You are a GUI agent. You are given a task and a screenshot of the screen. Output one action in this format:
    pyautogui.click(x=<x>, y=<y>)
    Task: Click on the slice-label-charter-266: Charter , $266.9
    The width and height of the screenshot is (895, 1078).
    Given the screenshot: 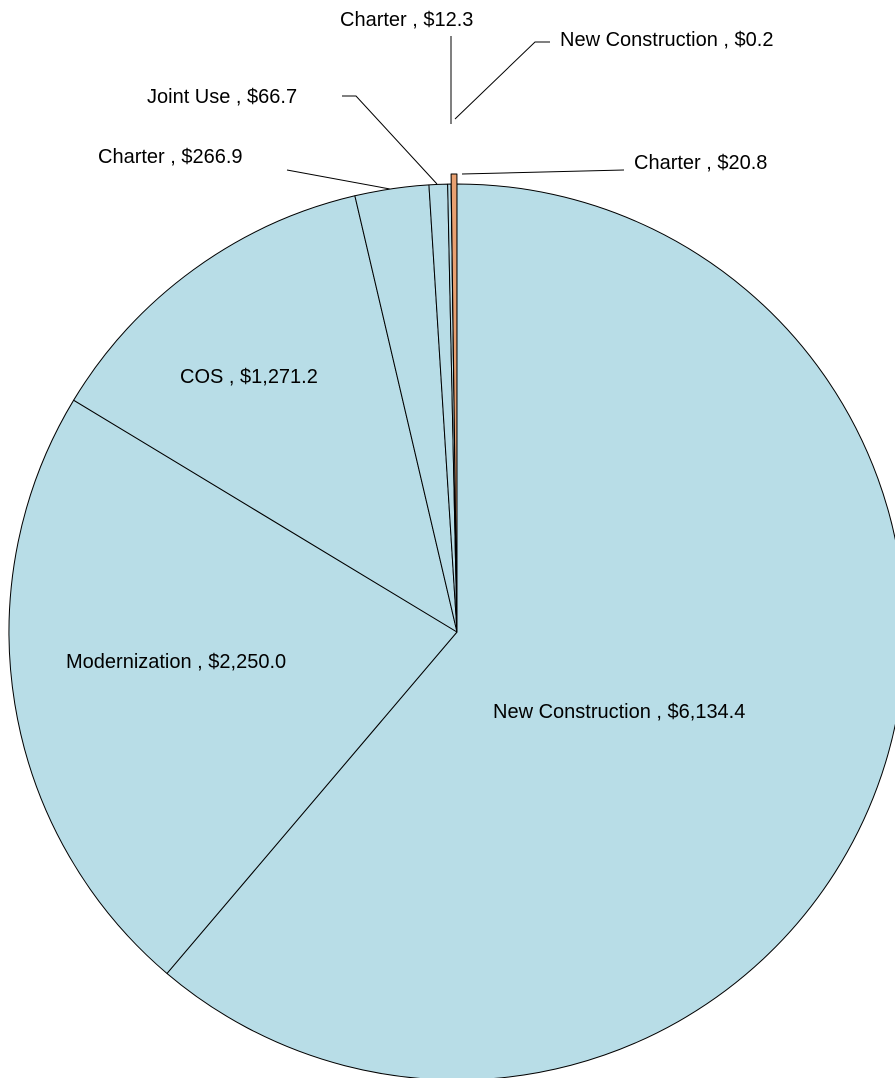 What is the action you would take?
    pyautogui.click(x=170, y=157)
    